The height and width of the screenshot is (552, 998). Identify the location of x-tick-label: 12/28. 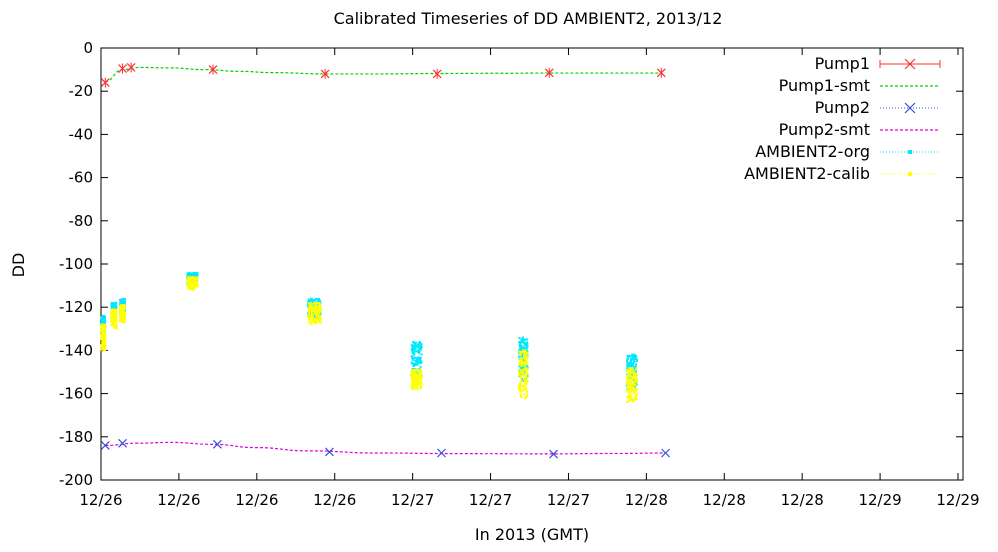
(724, 500).